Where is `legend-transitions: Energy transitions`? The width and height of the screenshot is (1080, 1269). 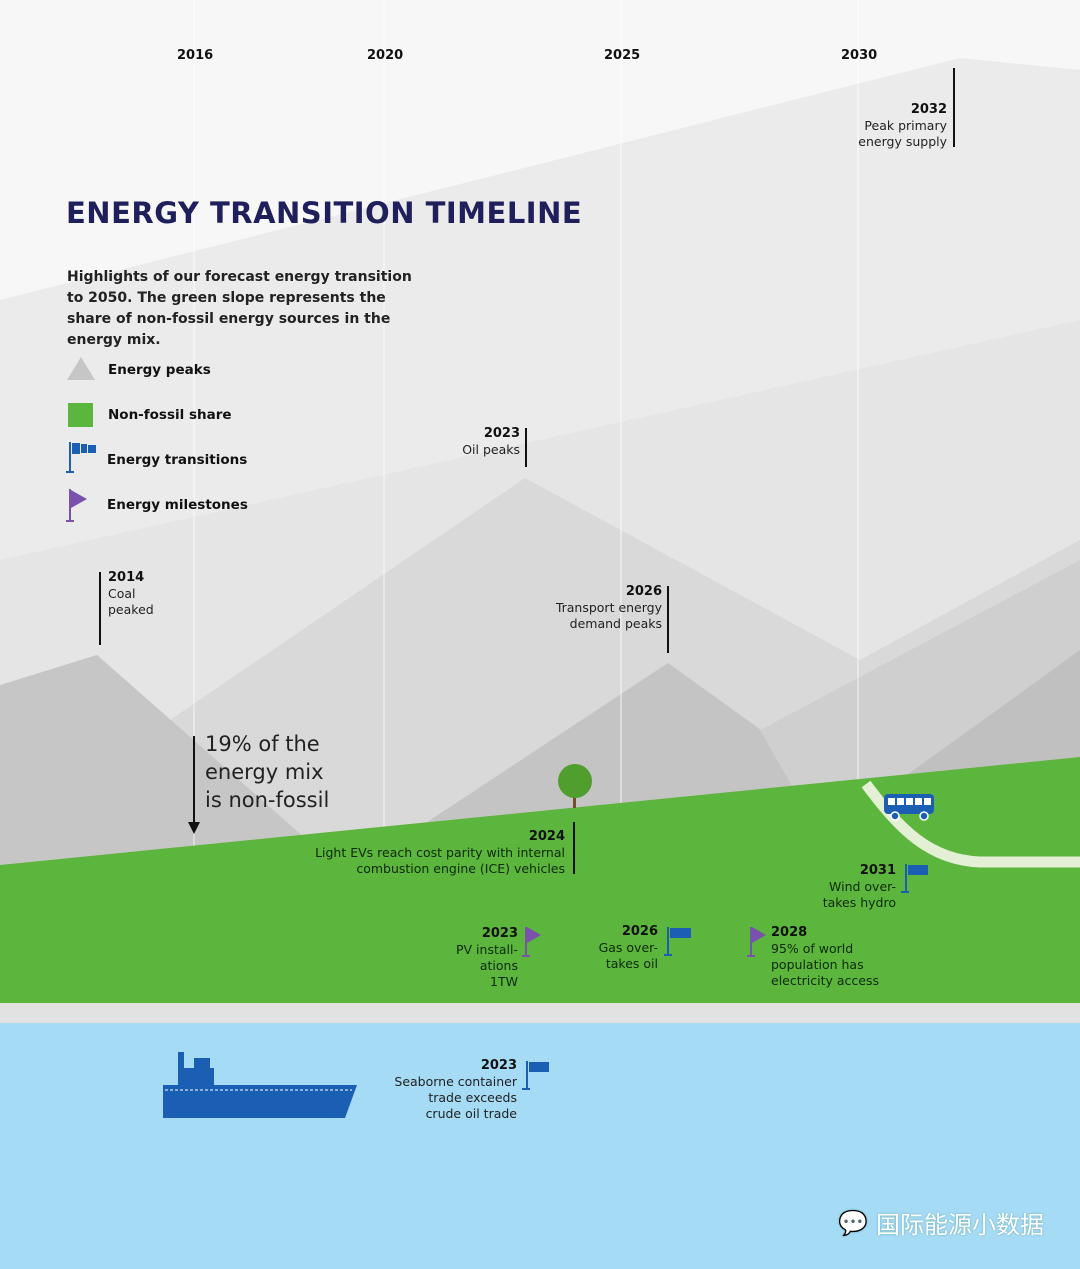
legend-transitions: Energy transitions is located at coordinates (177, 460).